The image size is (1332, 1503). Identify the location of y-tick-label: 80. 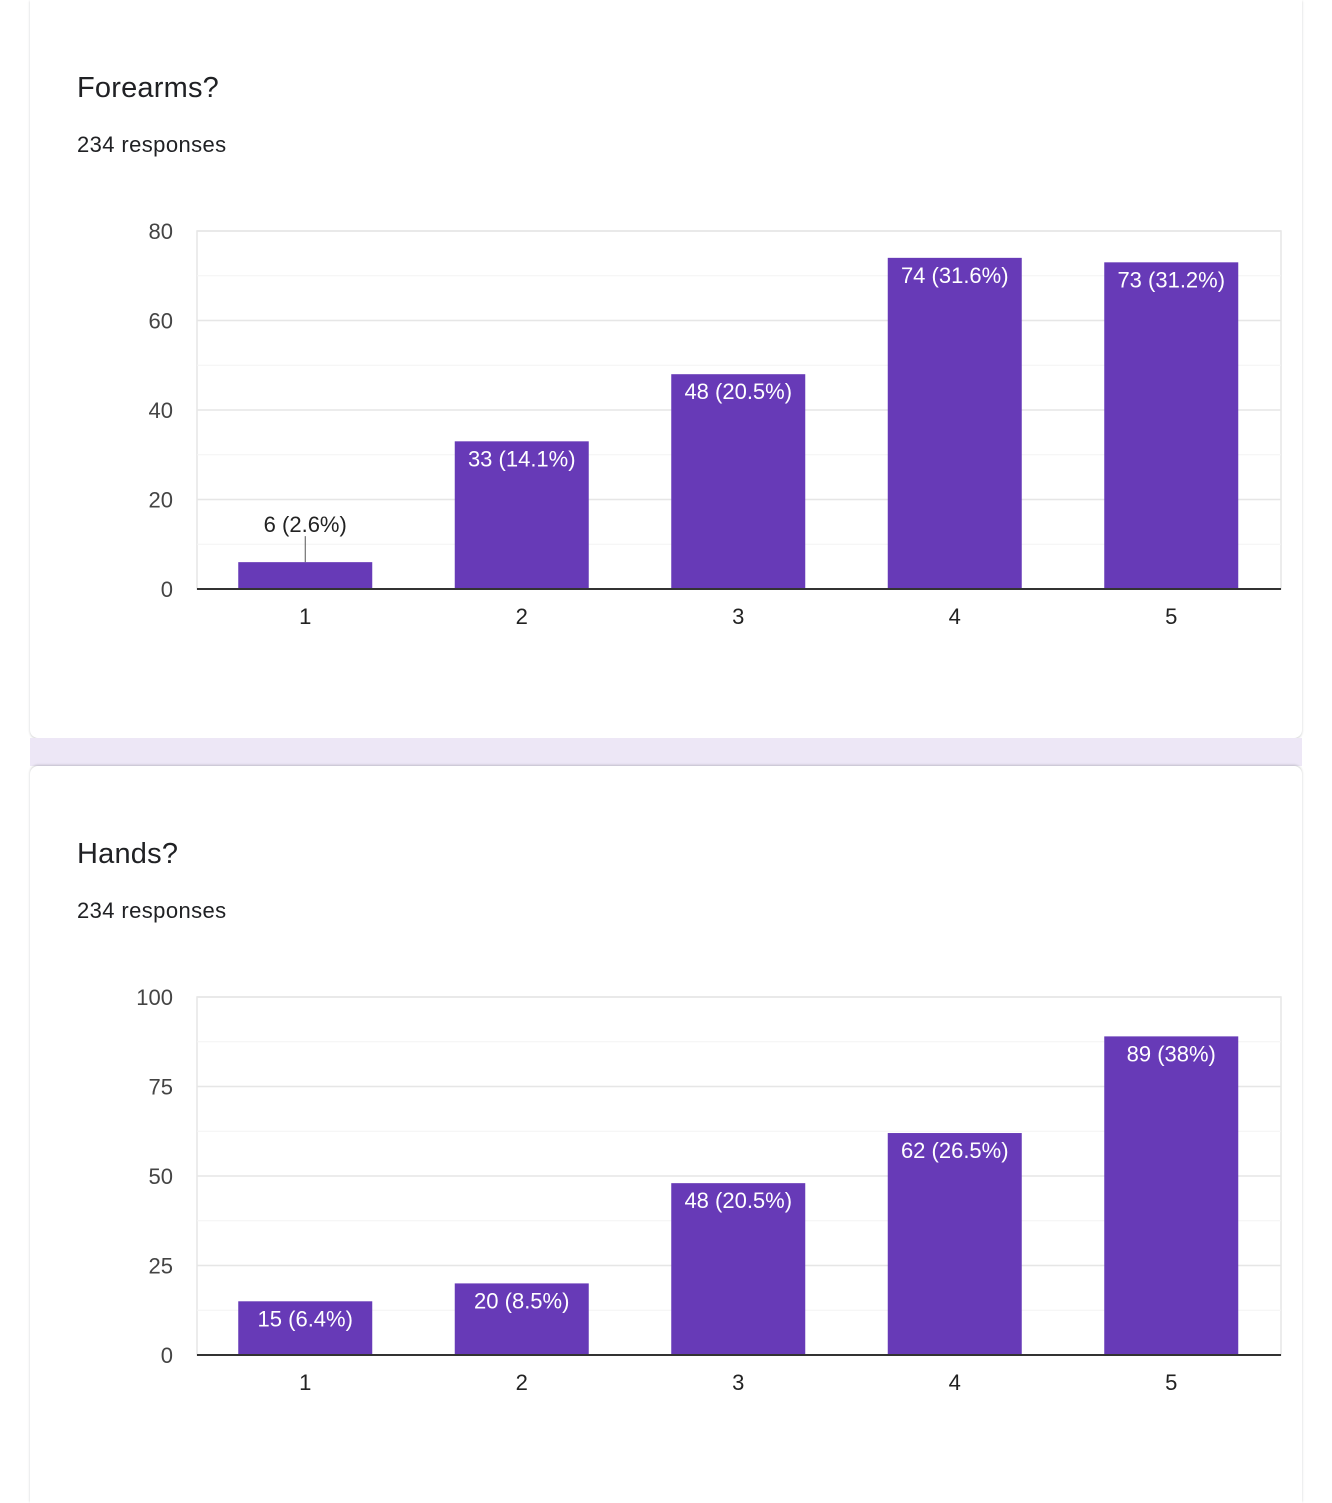
(161, 231).